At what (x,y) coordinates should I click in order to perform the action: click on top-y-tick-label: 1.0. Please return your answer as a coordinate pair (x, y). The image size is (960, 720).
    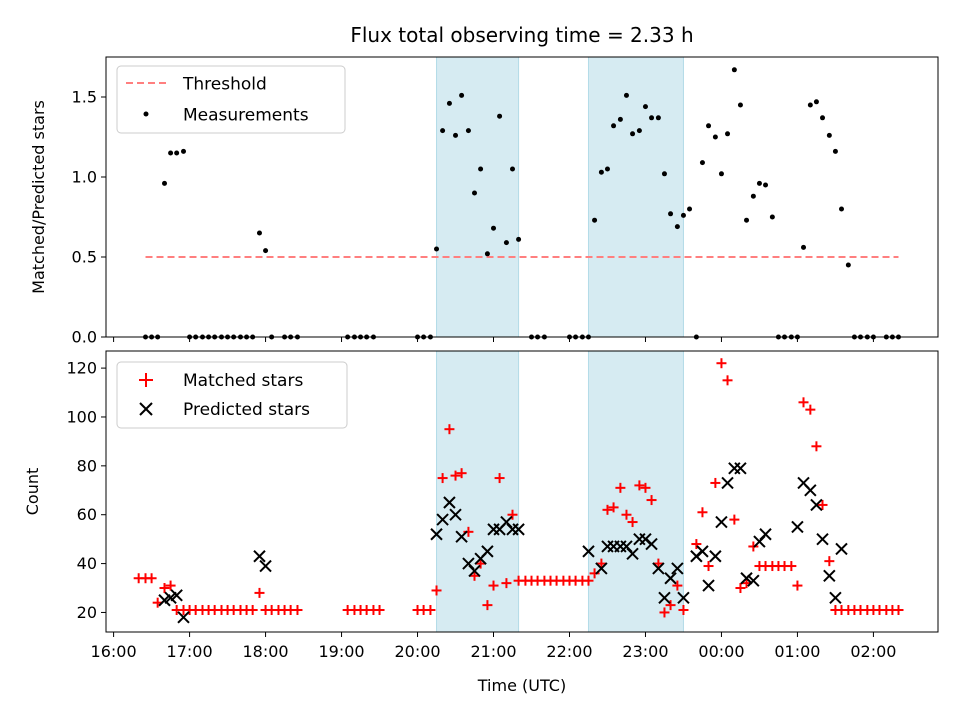
    Looking at the image, I should click on (84, 177).